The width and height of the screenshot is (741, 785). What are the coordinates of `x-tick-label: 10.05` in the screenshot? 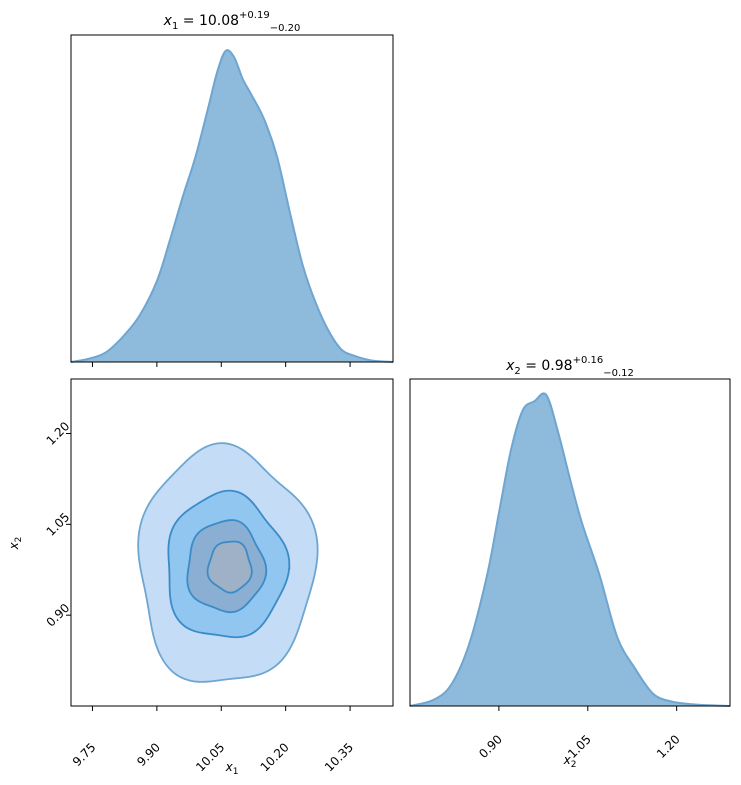 It's located at (210, 757).